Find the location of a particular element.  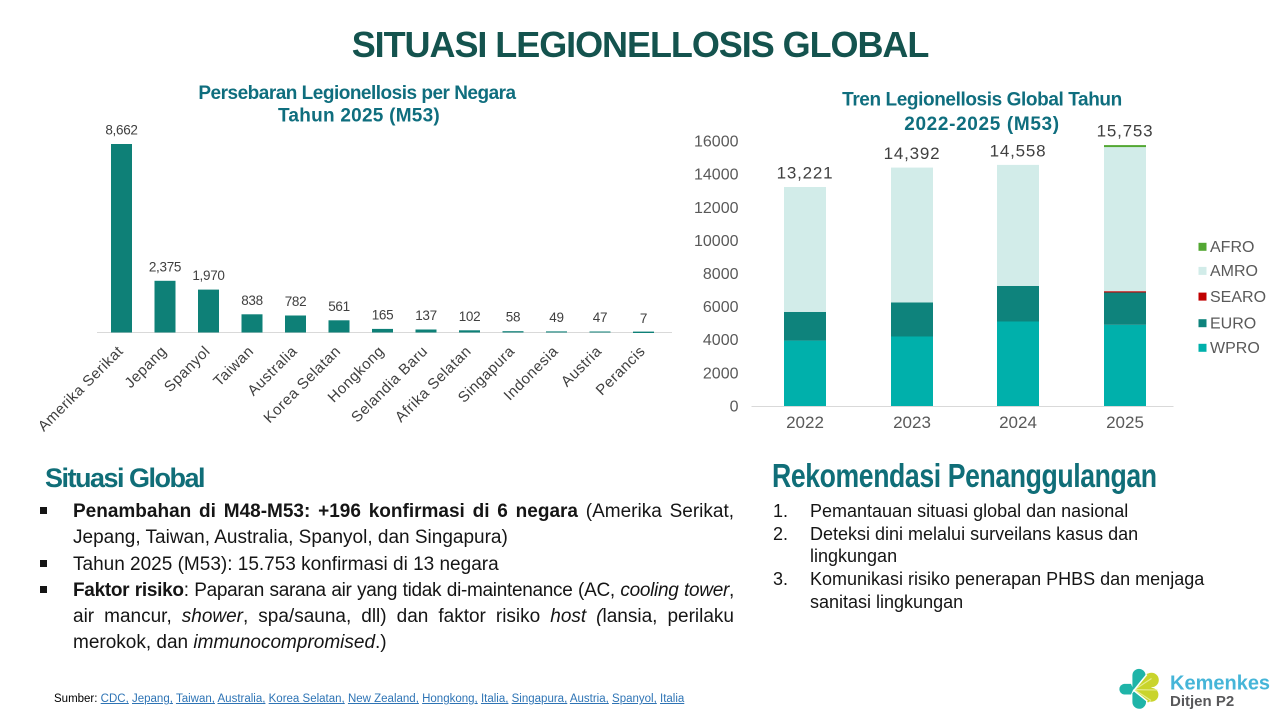

svg-text: 47 is located at coordinates (600, 317).